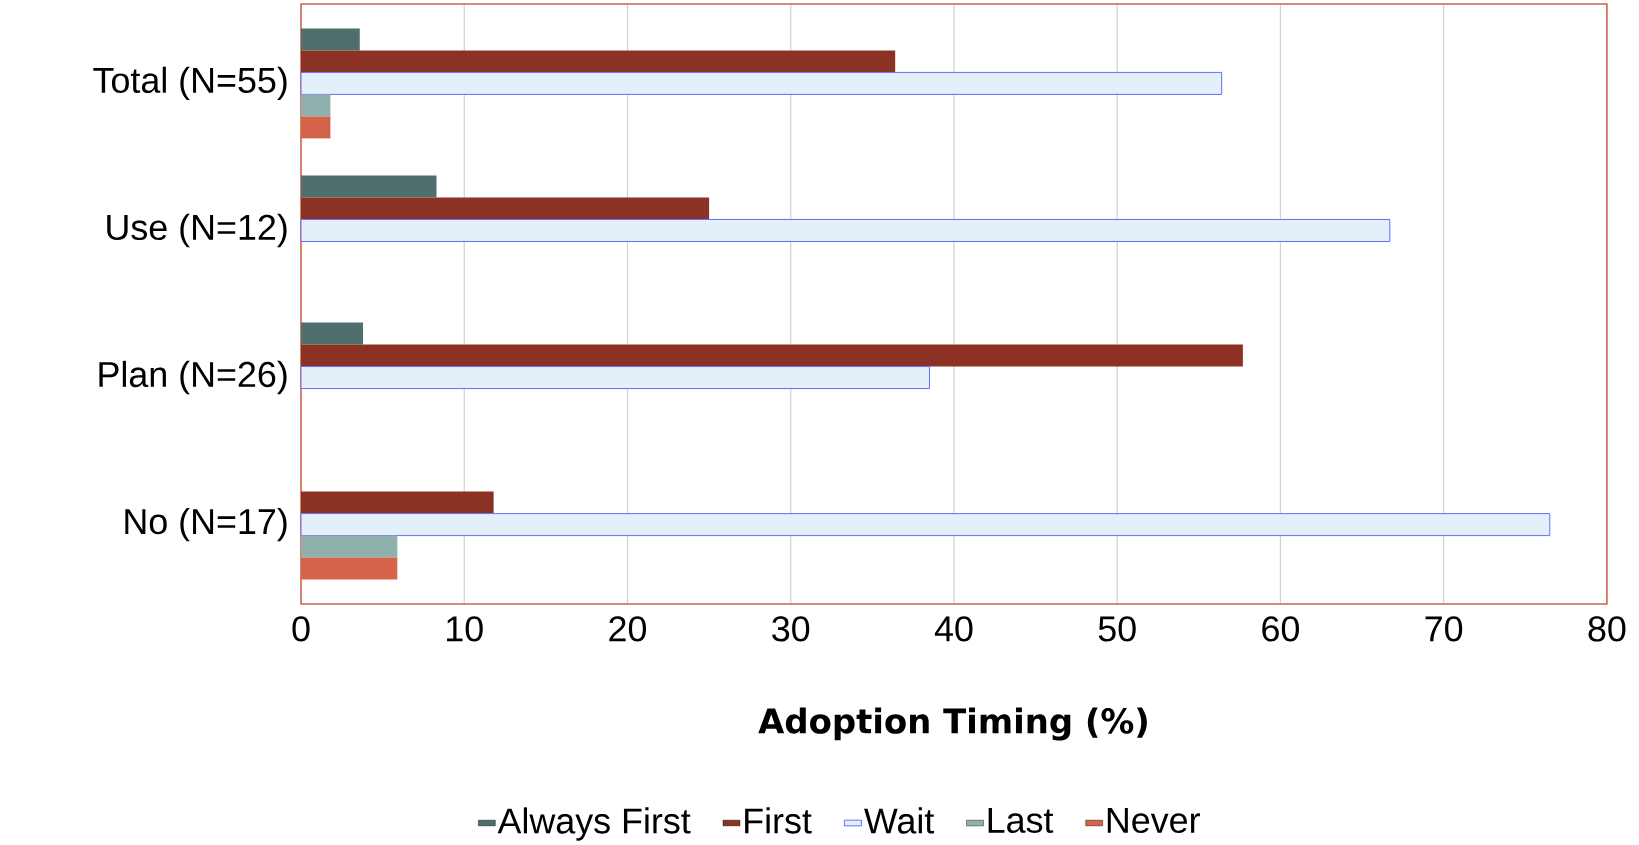 The width and height of the screenshot is (1639, 845). Describe the element at coordinates (1021, 820) in the screenshot. I see `legend-label: Last` at that location.